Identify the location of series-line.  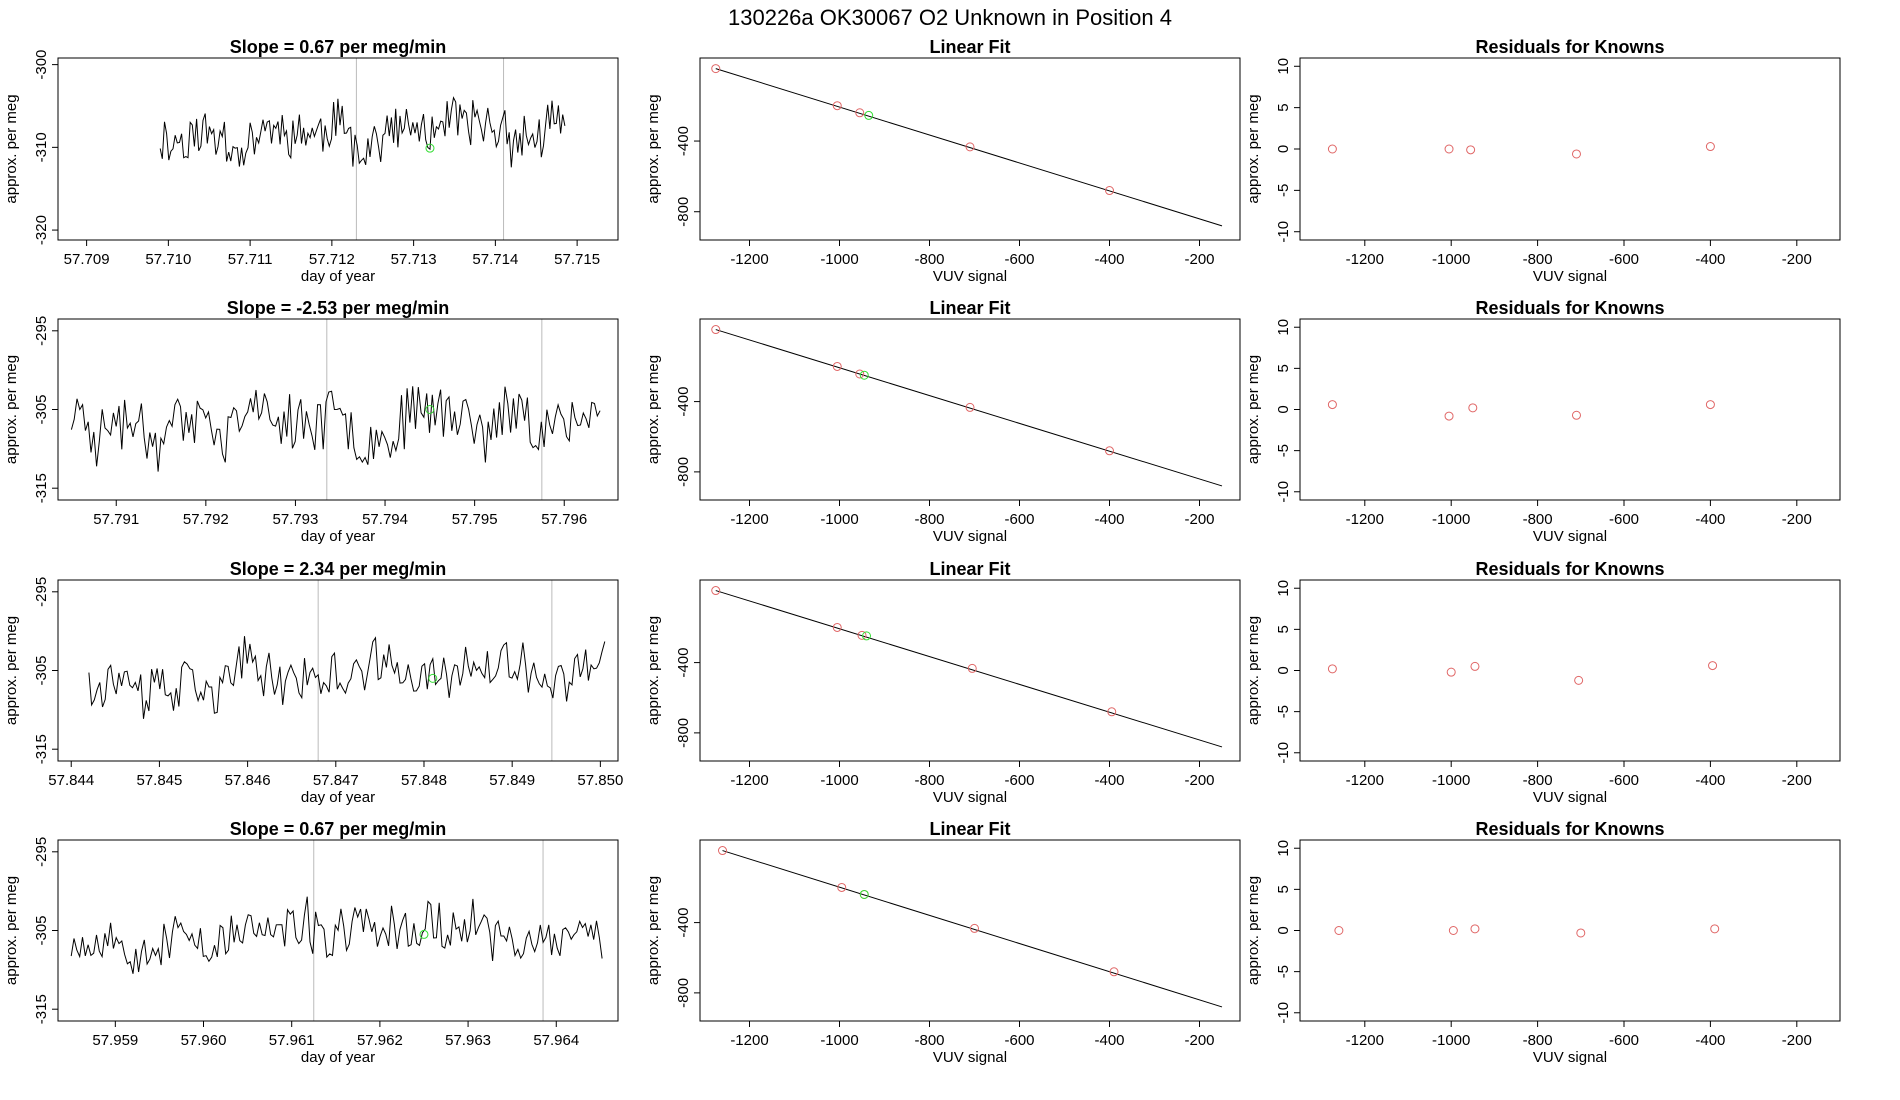
(347, 677).